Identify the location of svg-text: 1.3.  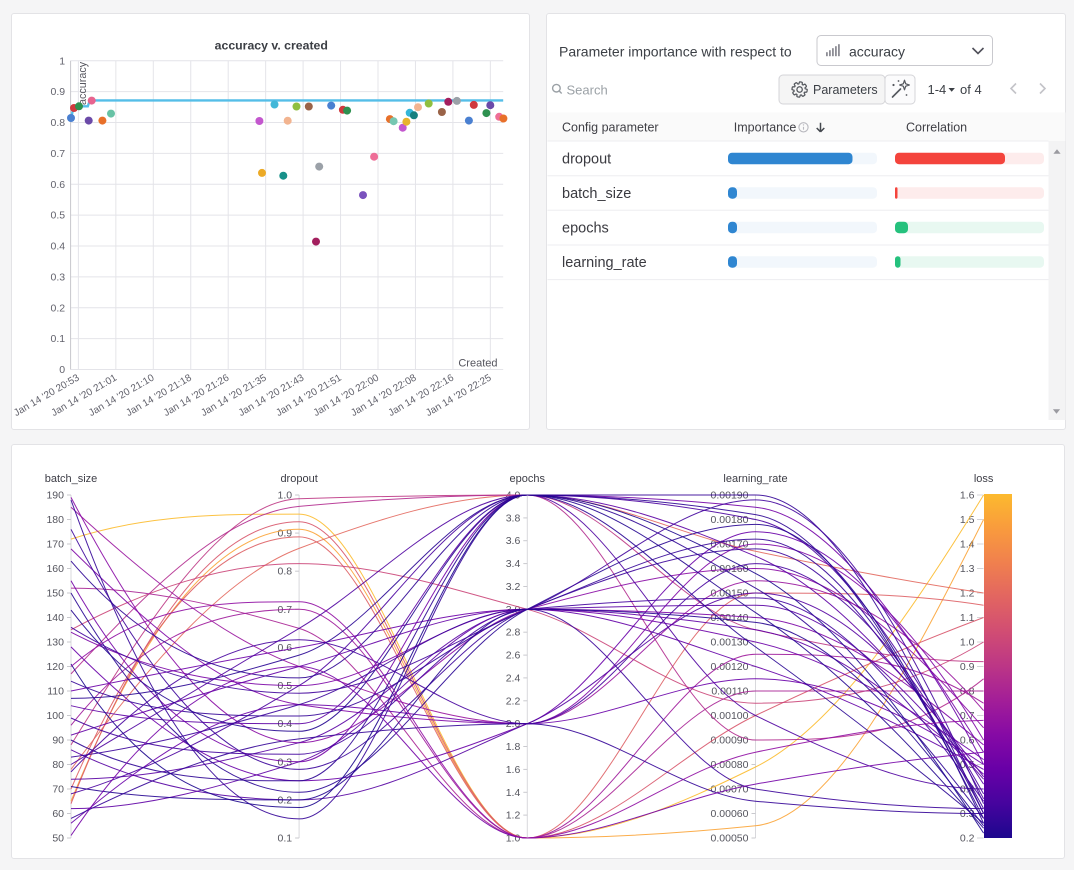
(967, 569).